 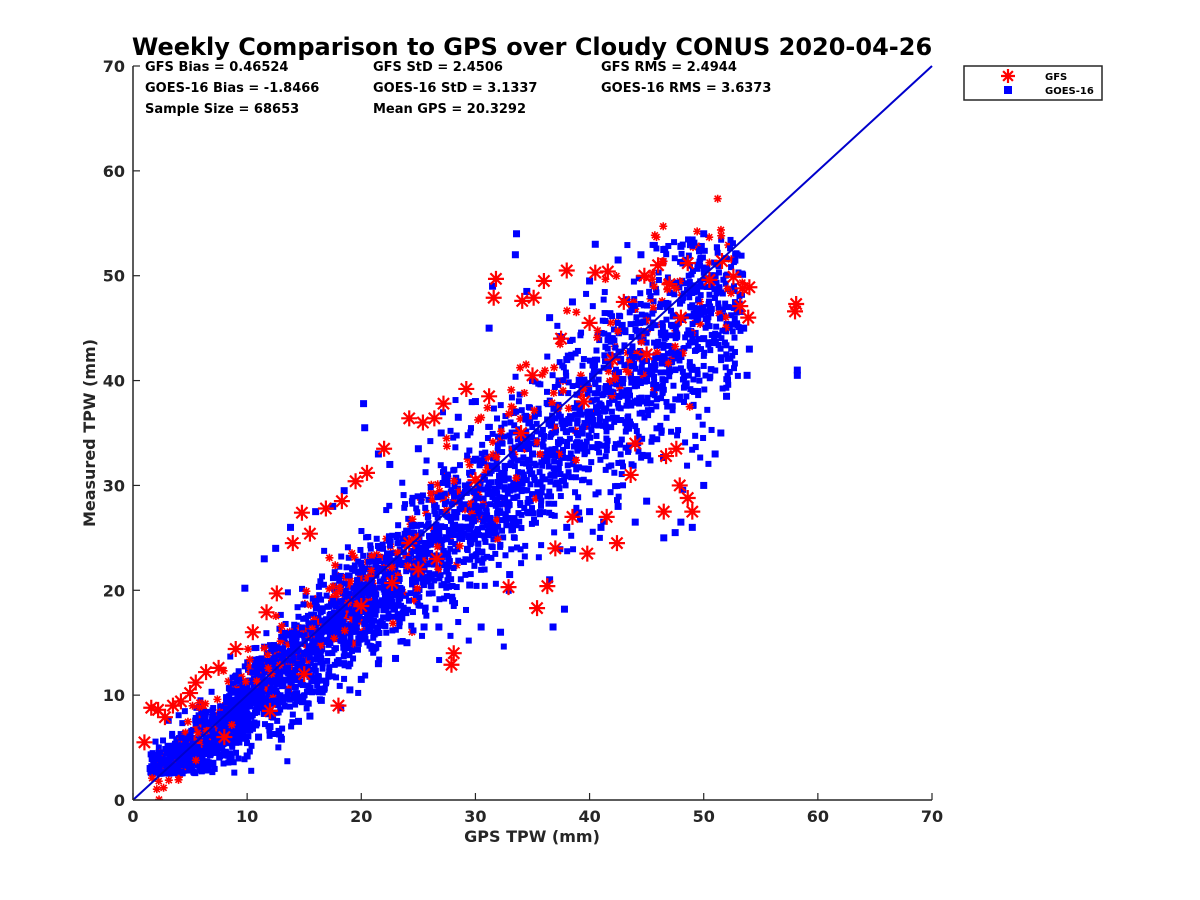 What do you see at coordinates (247, 816) in the screenshot?
I see `x-tick-label: 10` at bounding box center [247, 816].